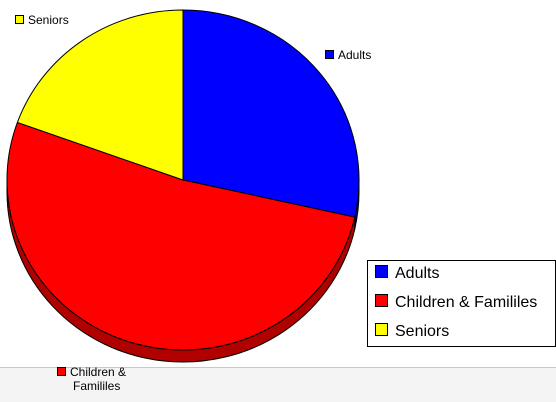 The image size is (556, 402). I want to click on data-label-seniors-text: Seniors, so click(48, 20).